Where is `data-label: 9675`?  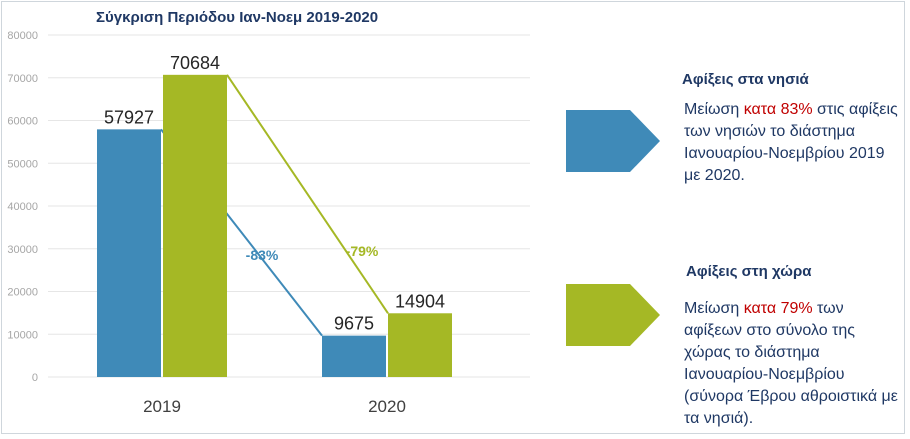 data-label: 9675 is located at coordinates (354, 324).